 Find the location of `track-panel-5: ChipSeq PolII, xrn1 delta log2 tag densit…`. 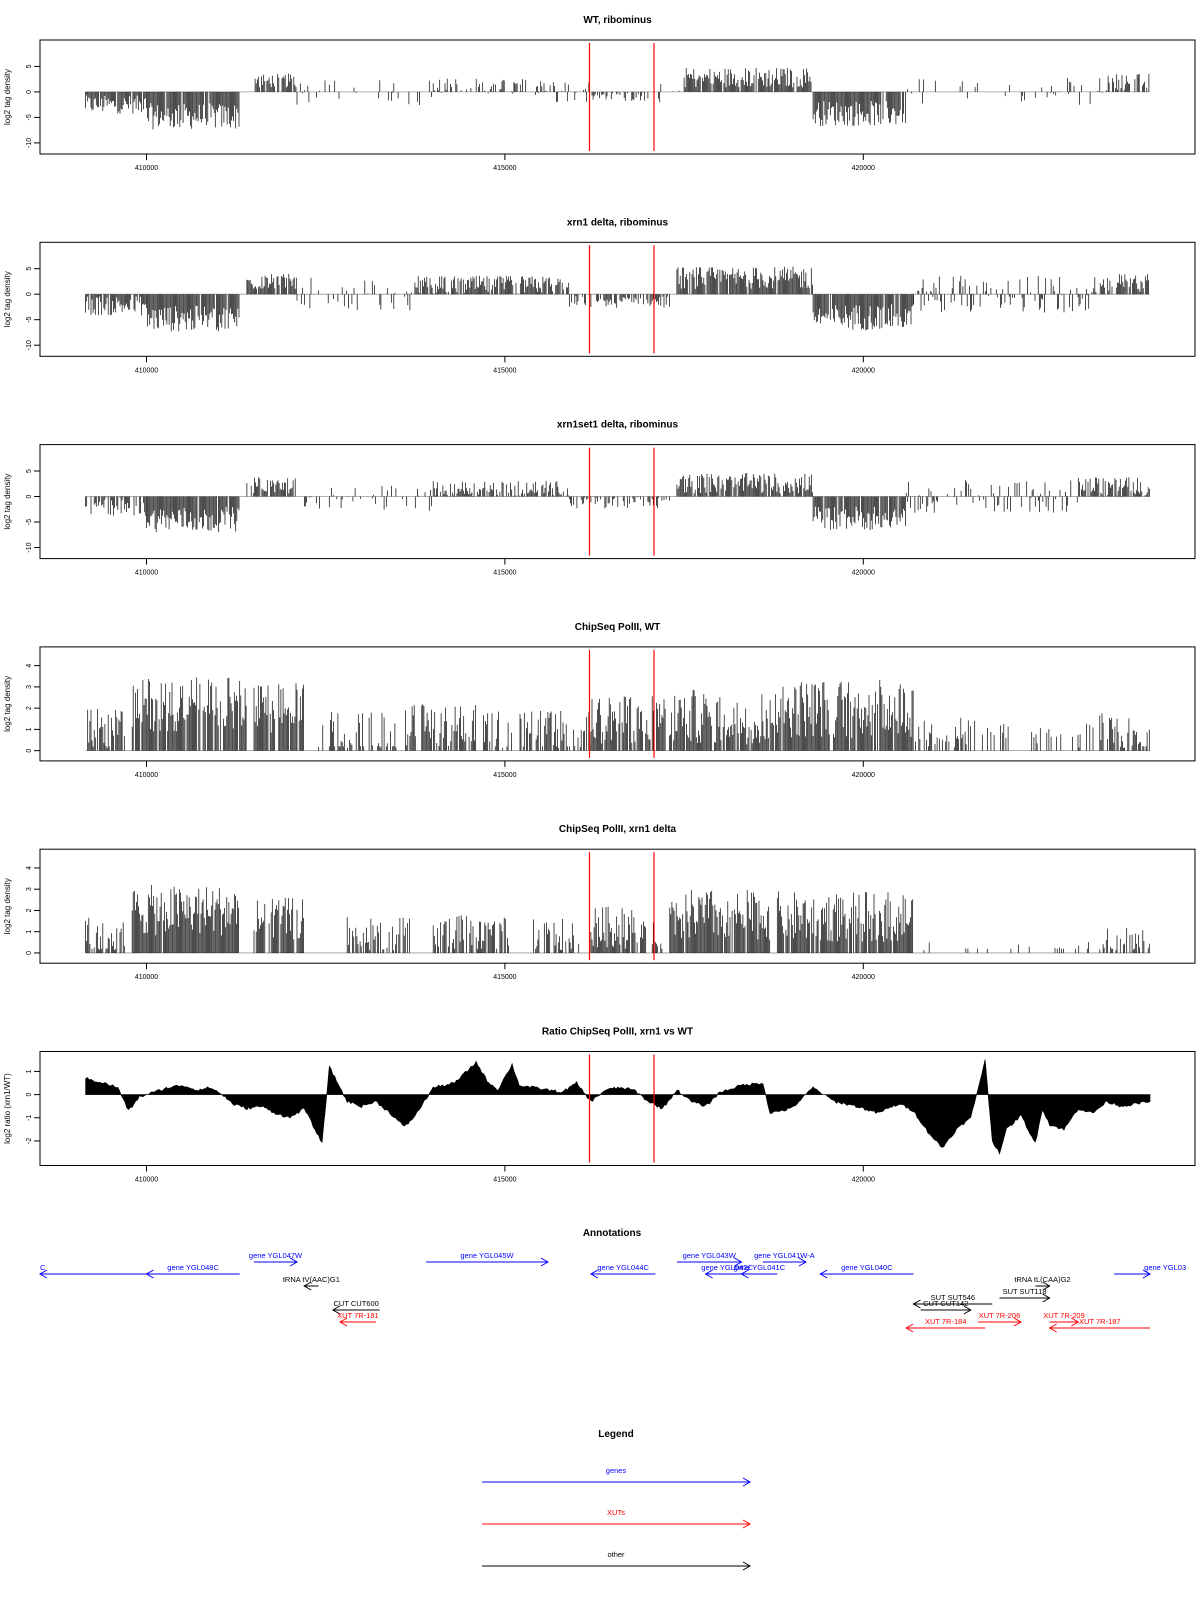

track-panel-5: ChipSeq PolII, xrn1 delta log2 tag densit… is located at coordinates (599, 902).